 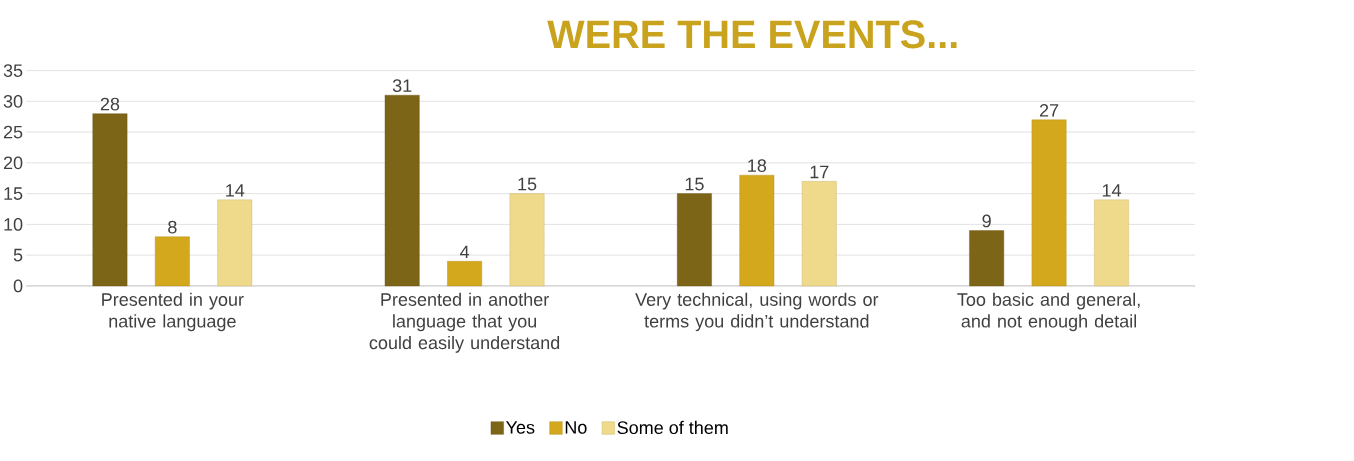 I want to click on data-label: 9, so click(x=986, y=221).